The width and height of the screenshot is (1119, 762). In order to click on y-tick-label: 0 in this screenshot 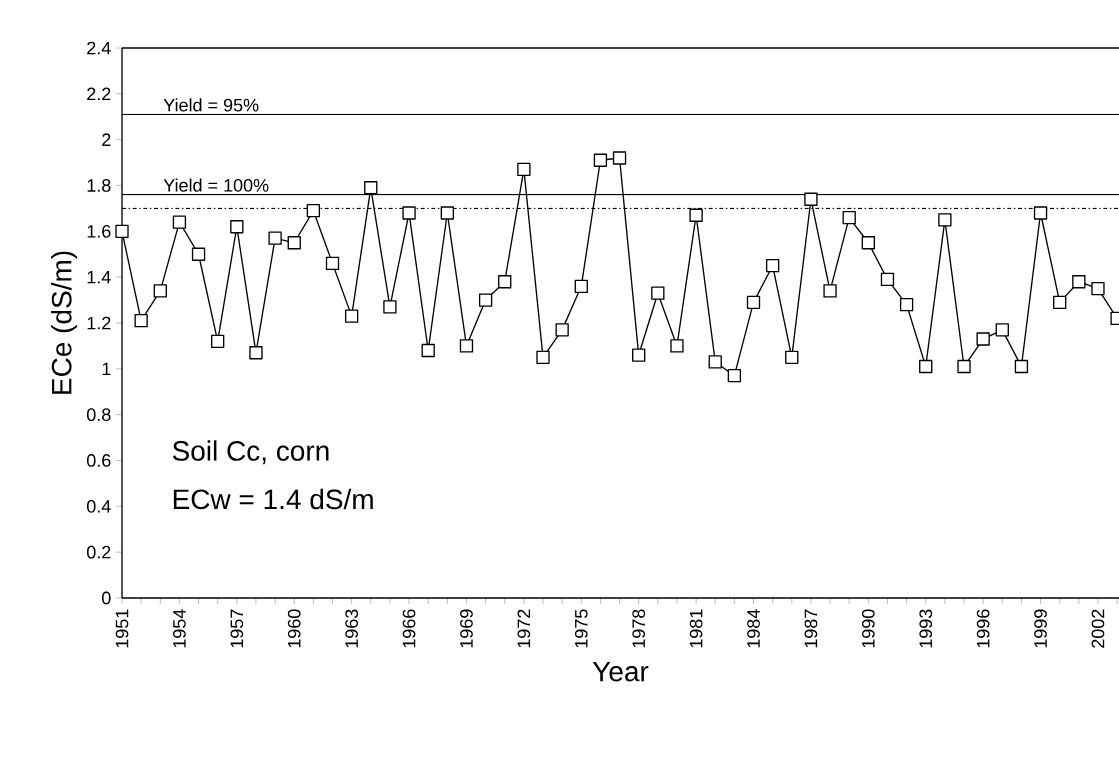, I will do `click(106, 598)`.